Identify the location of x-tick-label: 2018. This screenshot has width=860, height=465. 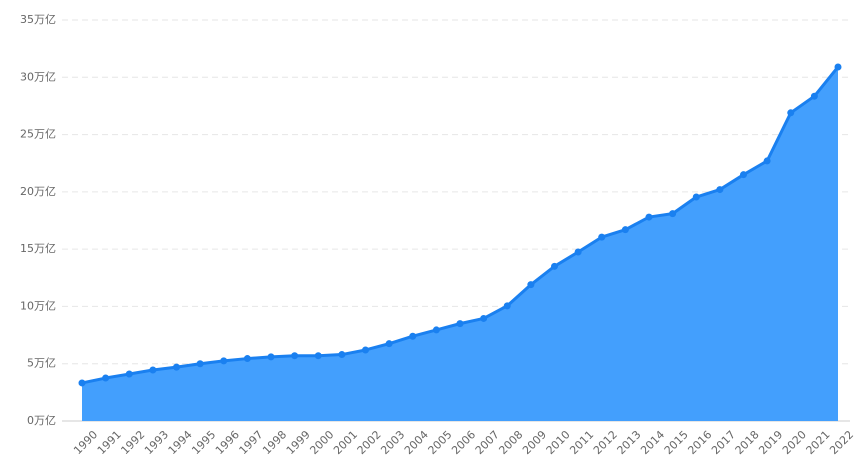
(747, 442).